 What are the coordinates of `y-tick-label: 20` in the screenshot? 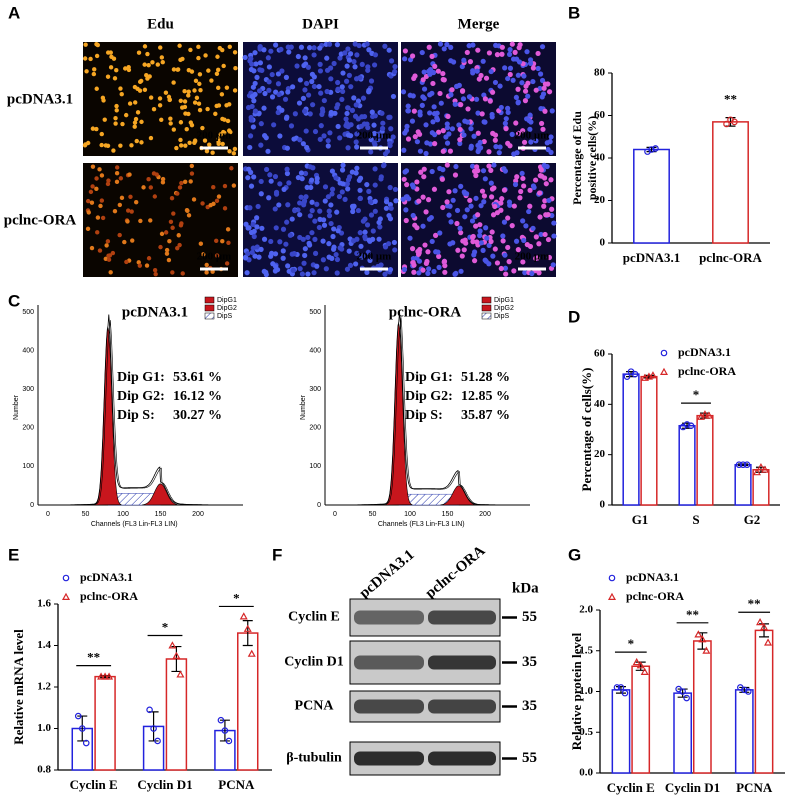 It's located at (600, 200).